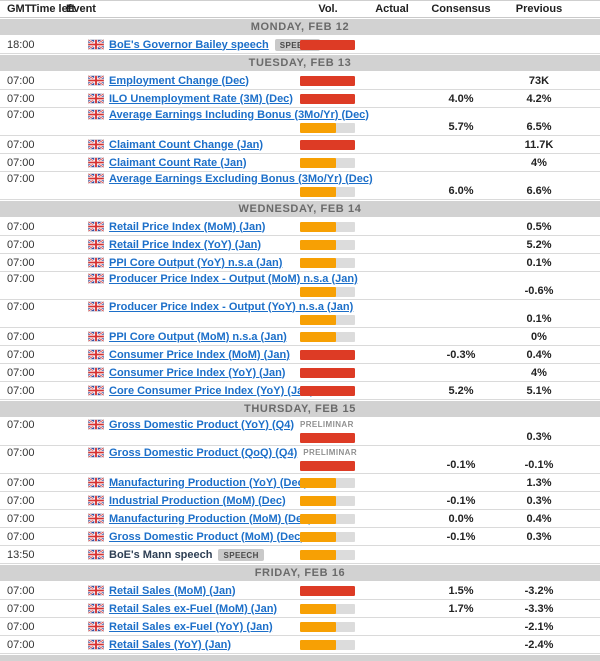  What do you see at coordinates (198, 336) in the screenshot?
I see `event-link: PPI Core Output (MoM) n.s.a (Jan)` at bounding box center [198, 336].